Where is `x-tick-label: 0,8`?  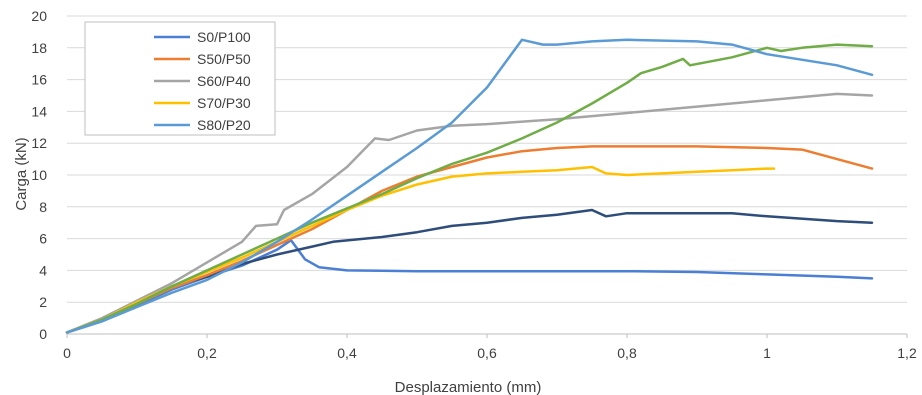
x-tick-label: 0,8 is located at coordinates (627, 353).